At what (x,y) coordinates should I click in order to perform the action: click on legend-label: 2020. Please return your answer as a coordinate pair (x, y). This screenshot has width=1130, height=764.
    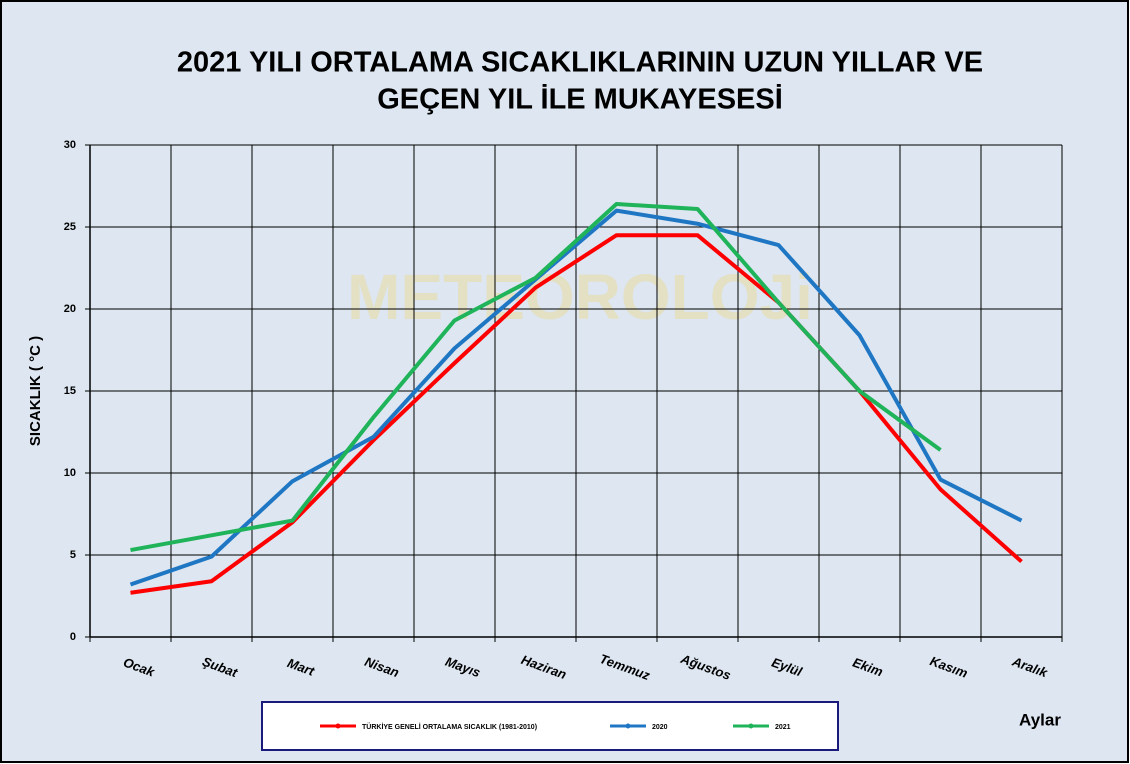
    Looking at the image, I should click on (660, 727).